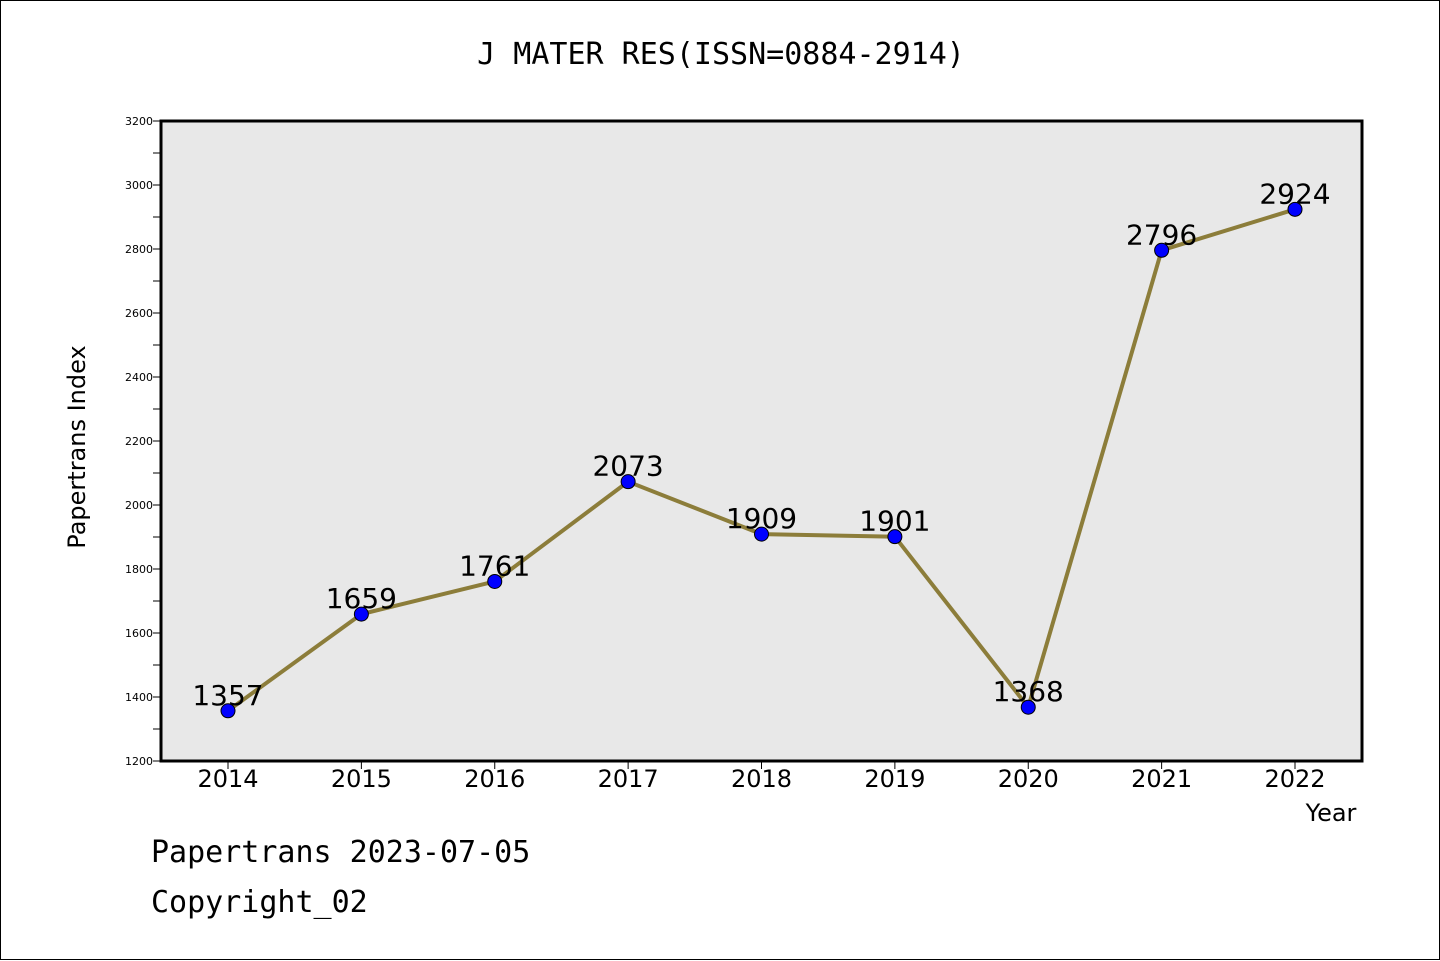 This screenshot has height=961, width=1440. What do you see at coordinates (139, 249) in the screenshot?
I see `y-tick-label: 2800` at bounding box center [139, 249].